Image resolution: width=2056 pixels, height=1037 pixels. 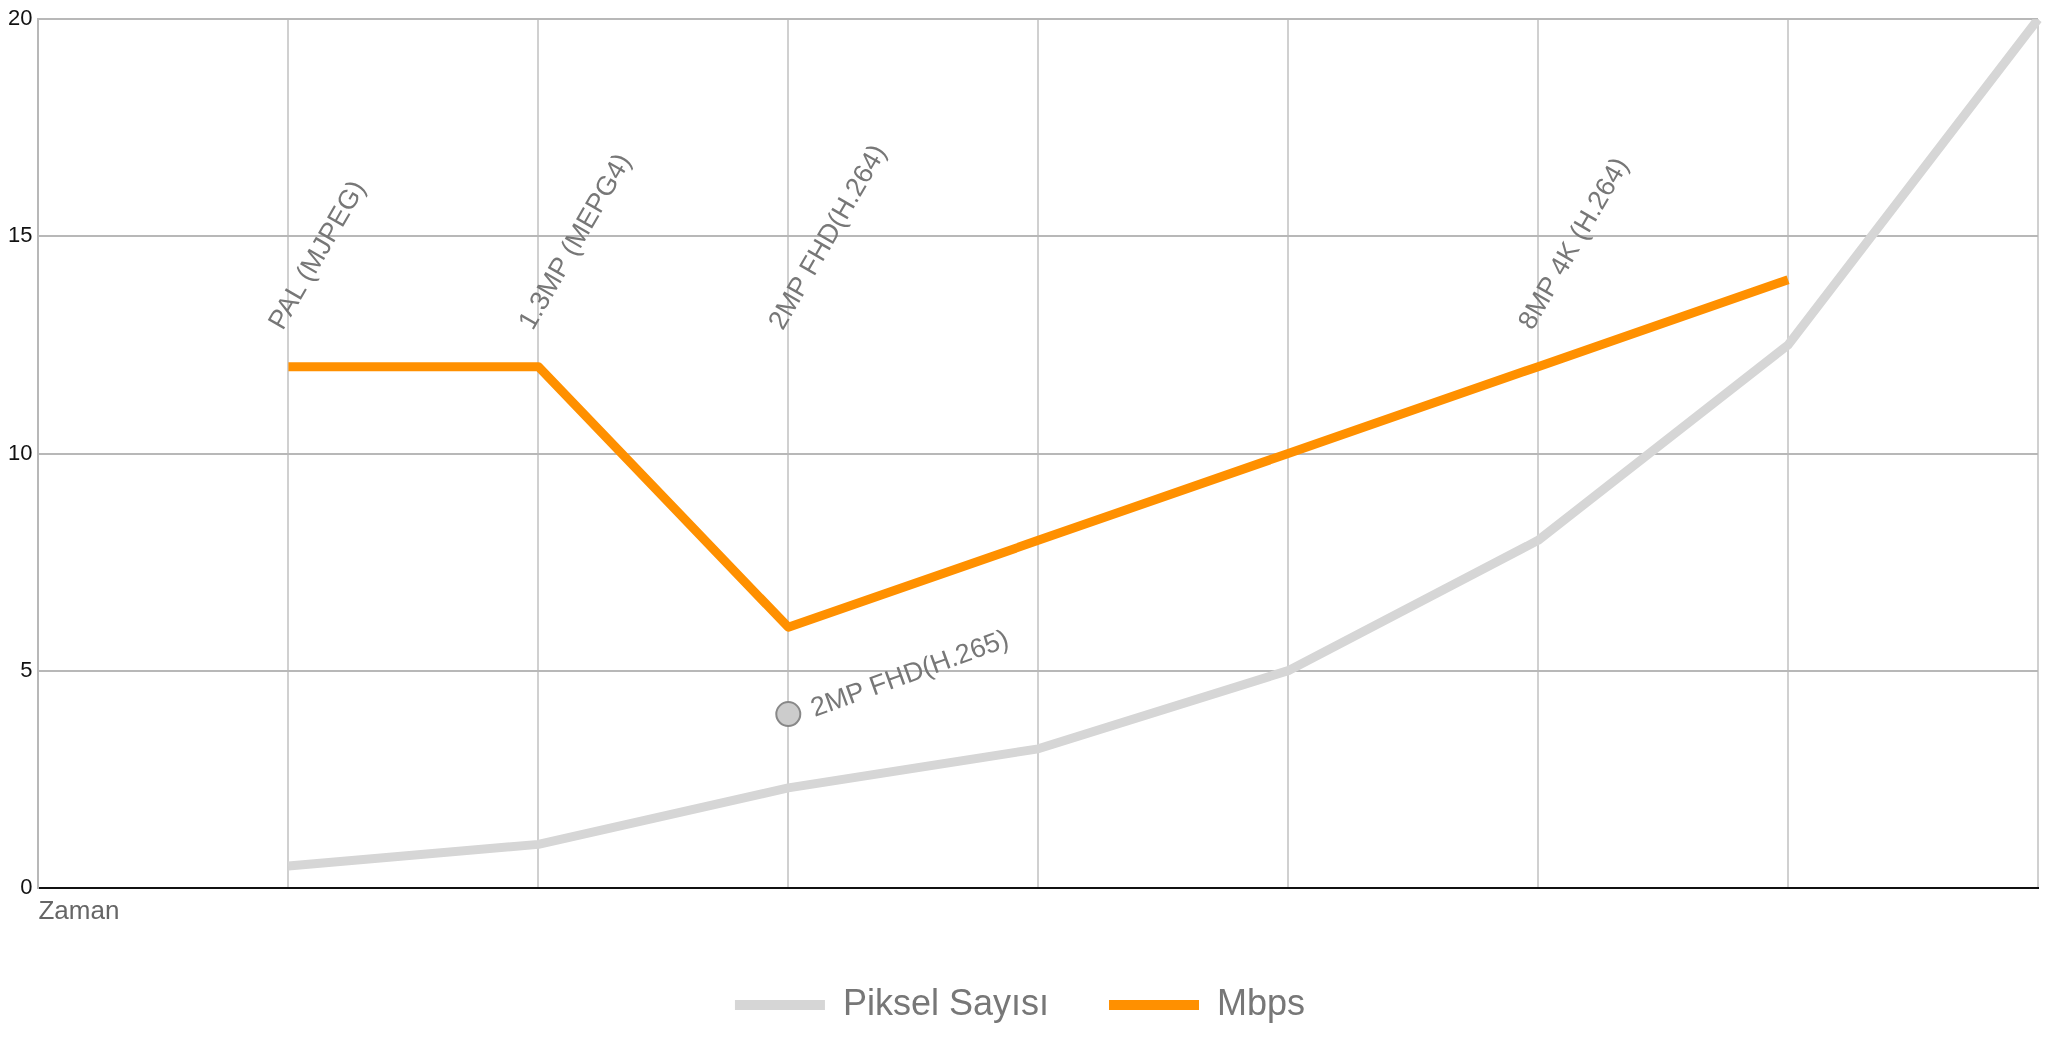 I want to click on legend-label: Mbps, so click(x=1261, y=1002).